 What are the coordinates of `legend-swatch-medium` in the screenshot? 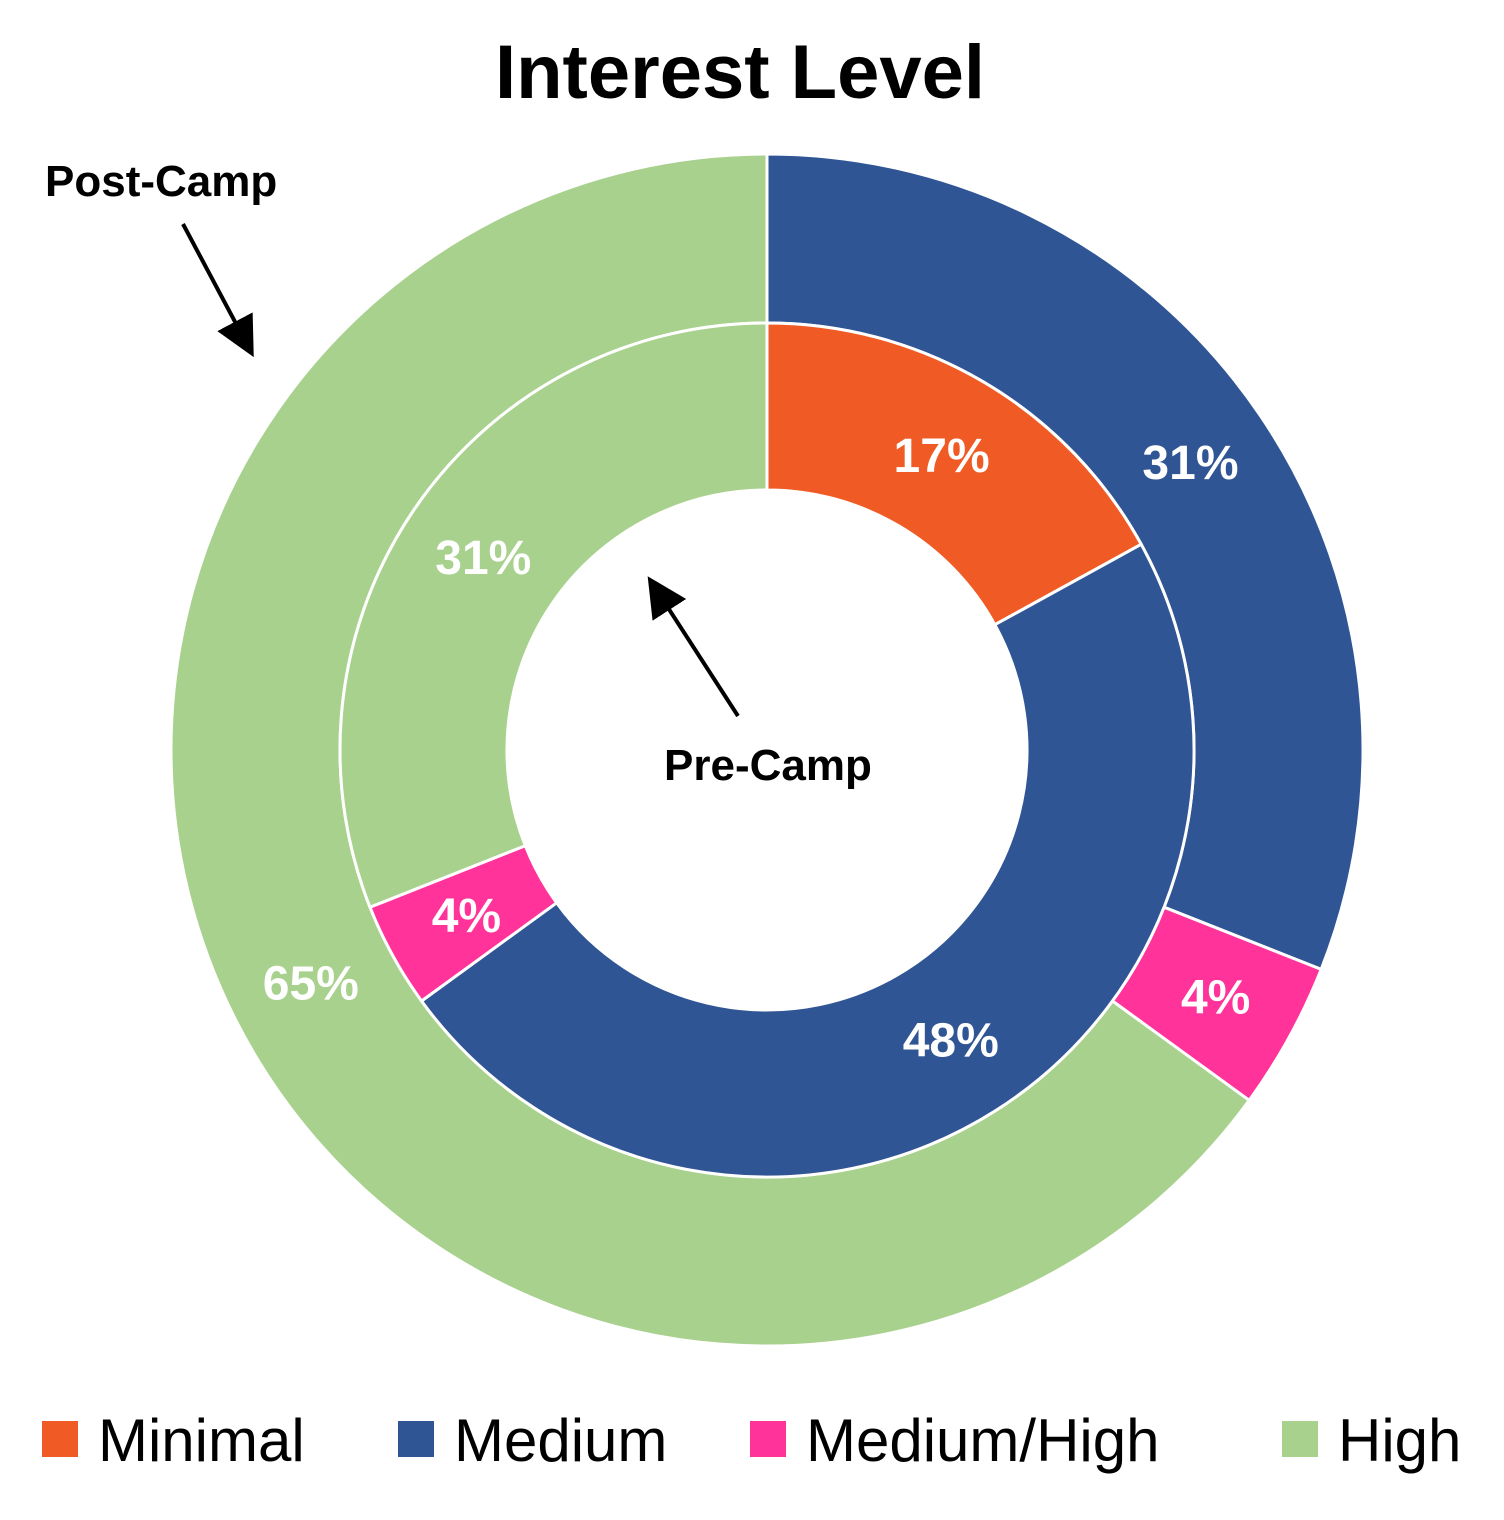 It's located at (416, 1439).